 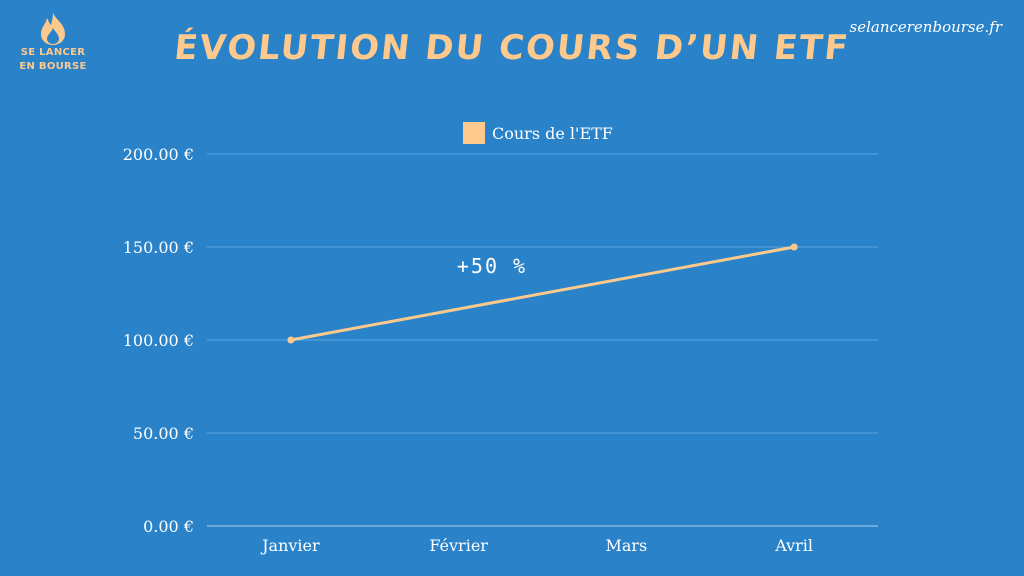 I want to click on x-tick-label: Janvier, so click(x=290, y=545).